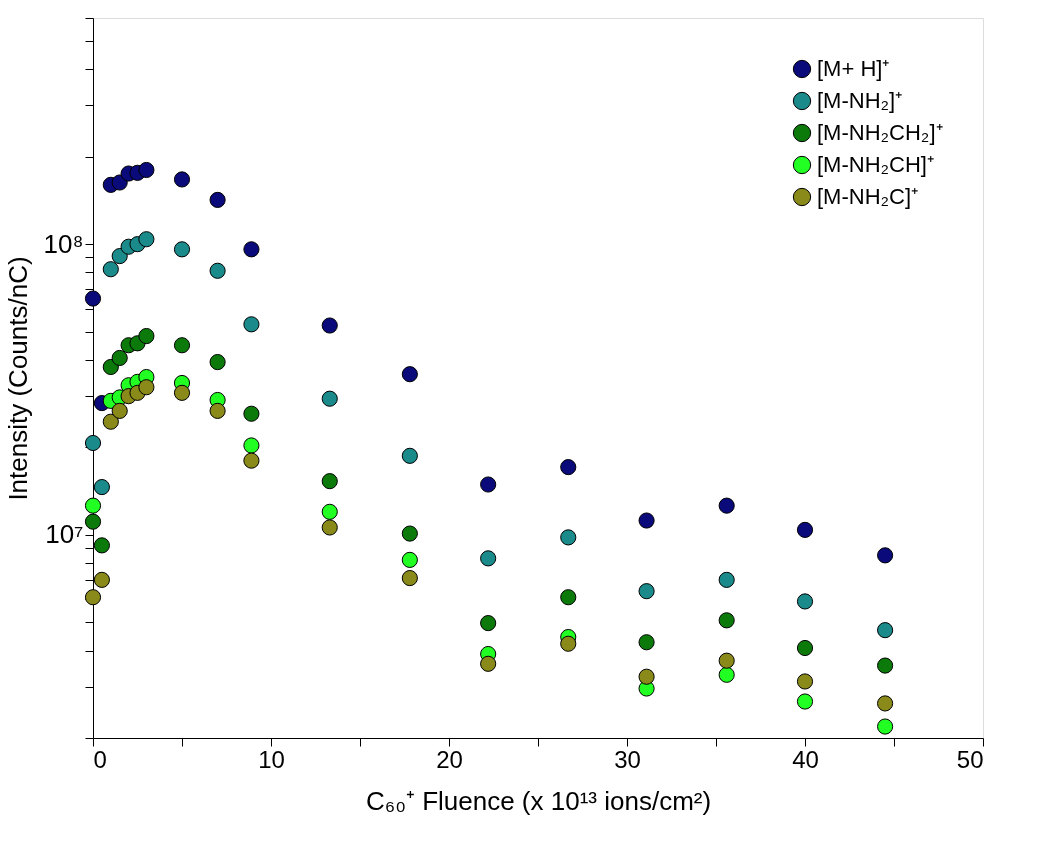  I want to click on y-tick-label: 10⁸, so click(63, 243).